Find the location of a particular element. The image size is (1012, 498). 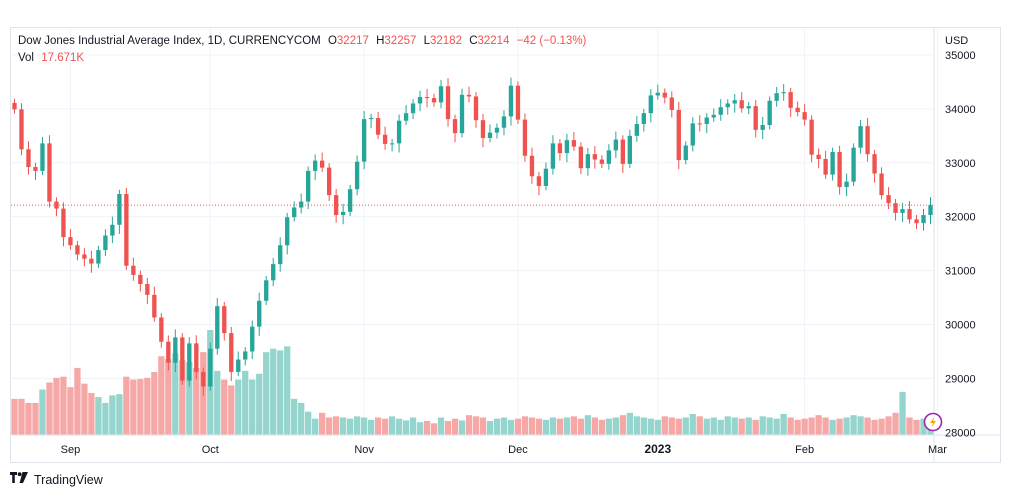

flash-icon is located at coordinates (933, 422).